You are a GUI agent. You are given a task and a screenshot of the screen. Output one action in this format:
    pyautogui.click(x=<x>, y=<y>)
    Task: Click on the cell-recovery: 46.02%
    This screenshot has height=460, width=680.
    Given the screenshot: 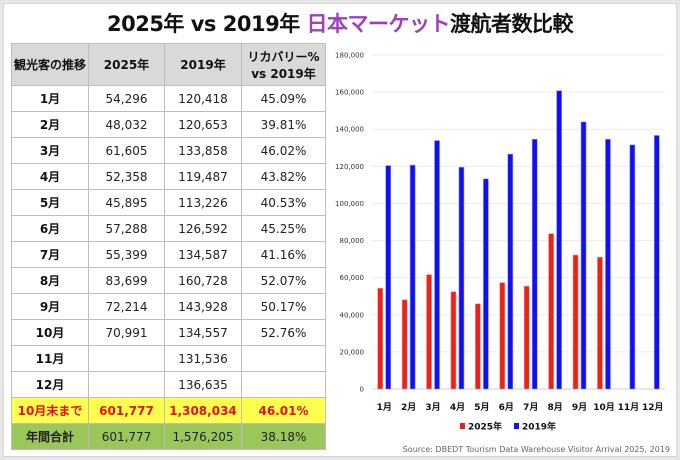 What is the action you would take?
    pyautogui.click(x=283, y=150)
    